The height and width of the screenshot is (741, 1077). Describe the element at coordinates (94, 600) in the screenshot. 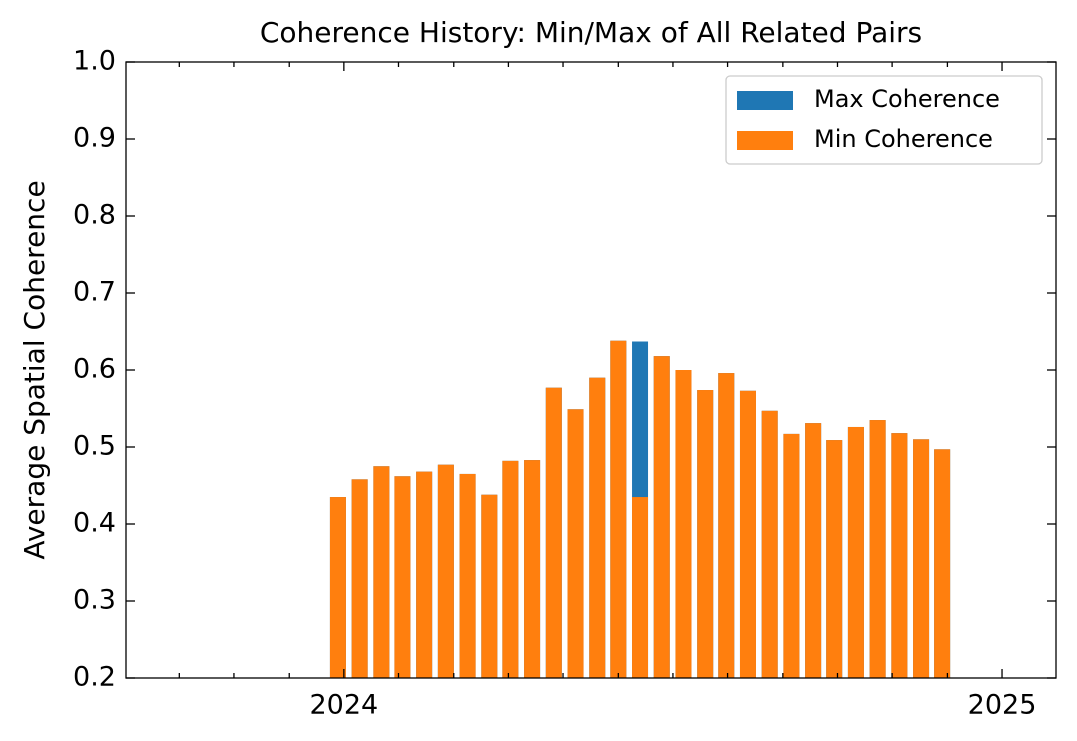

I see `y-tick-label: 0.3` at that location.